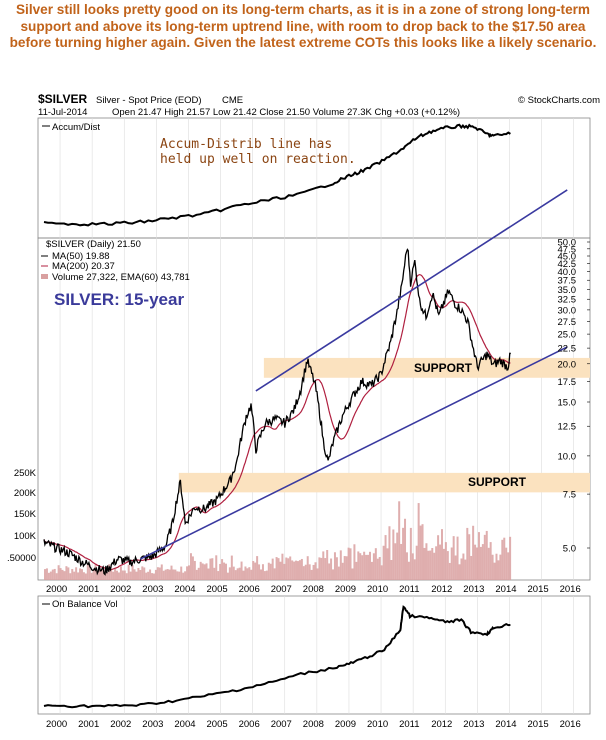 The width and height of the screenshot is (606, 740). I want to click on price-tick-label: 27.5, so click(567, 322).